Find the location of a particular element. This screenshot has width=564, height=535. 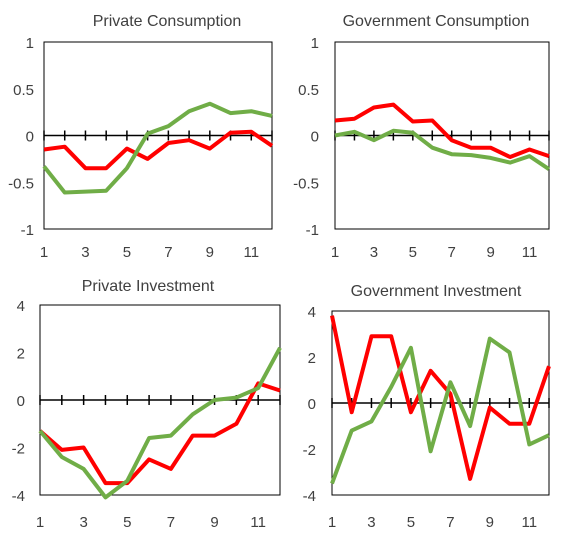

chart-title: Government Investment is located at coordinates (436, 291).